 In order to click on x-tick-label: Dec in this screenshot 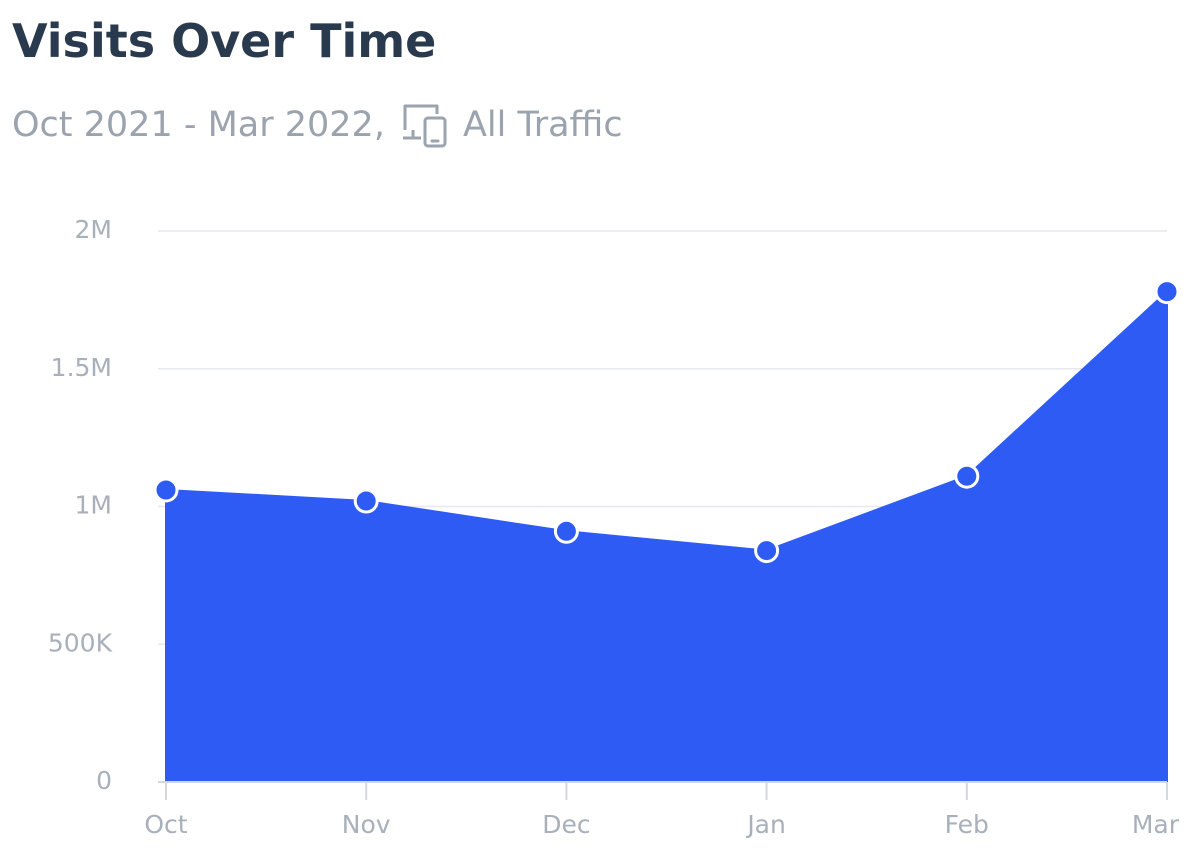, I will do `click(566, 824)`.